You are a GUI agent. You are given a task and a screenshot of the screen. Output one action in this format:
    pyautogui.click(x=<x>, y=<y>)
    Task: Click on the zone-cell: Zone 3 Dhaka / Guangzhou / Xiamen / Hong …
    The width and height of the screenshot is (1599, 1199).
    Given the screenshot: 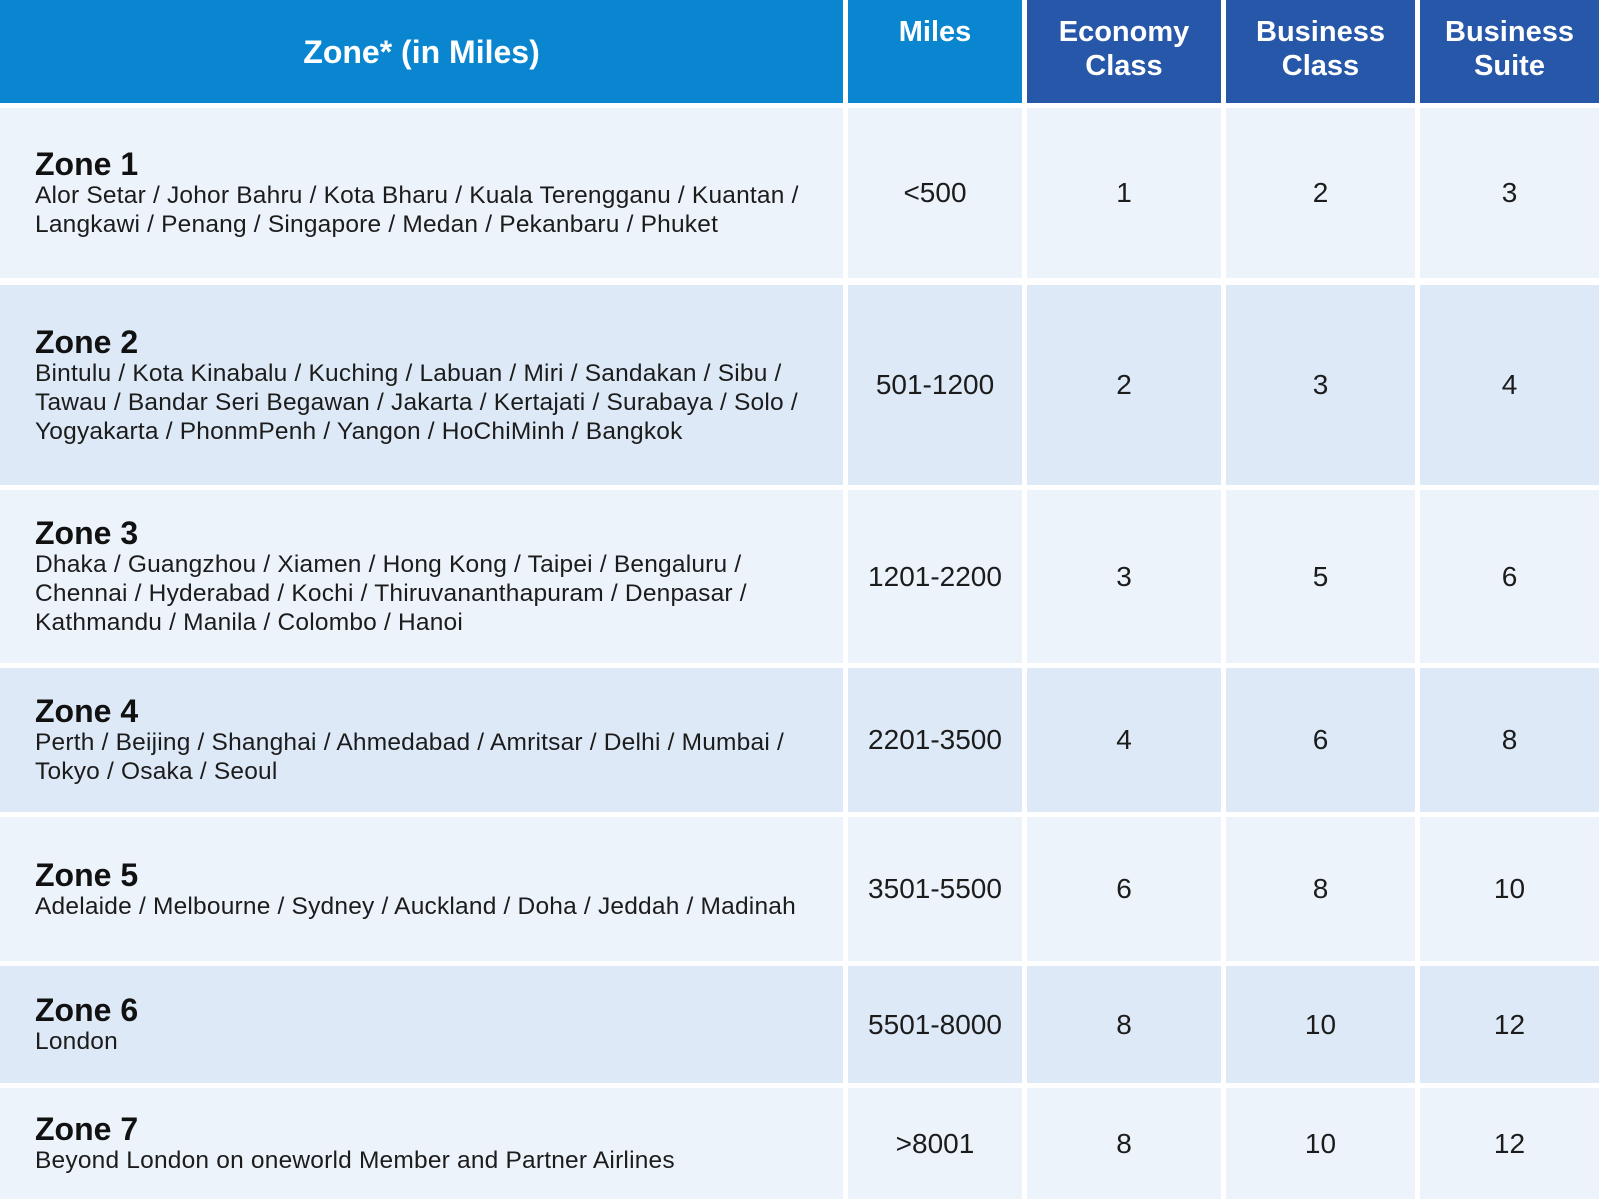 What is the action you would take?
    pyautogui.click(x=421, y=576)
    